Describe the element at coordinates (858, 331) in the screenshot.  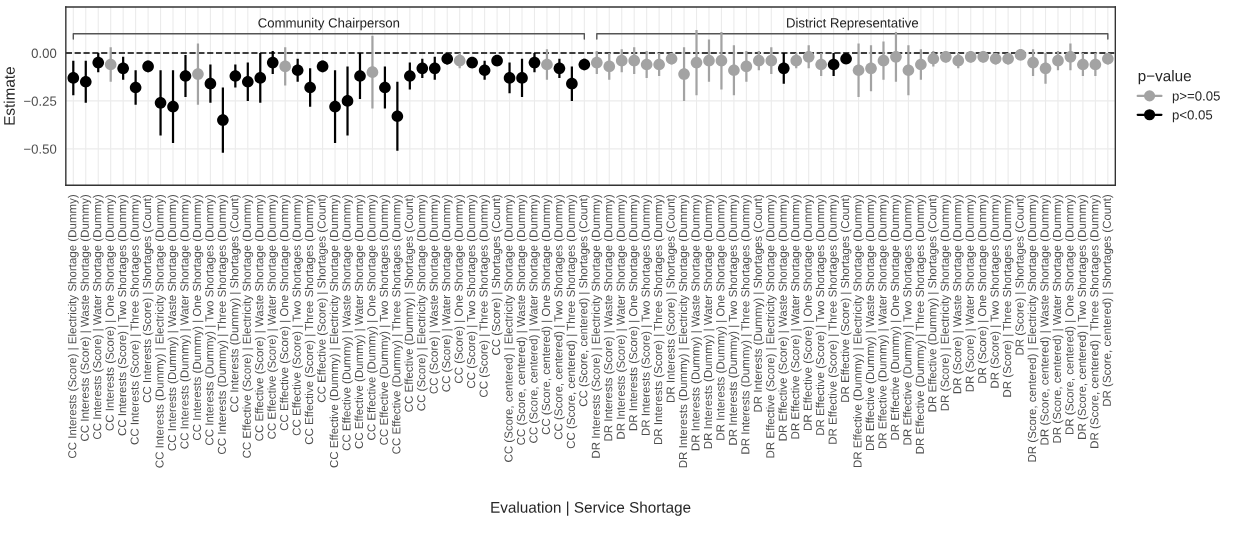
I see `x-tick-label: DR Effective (Dummy) | Electricity Shortage (Dummy)` at that location.